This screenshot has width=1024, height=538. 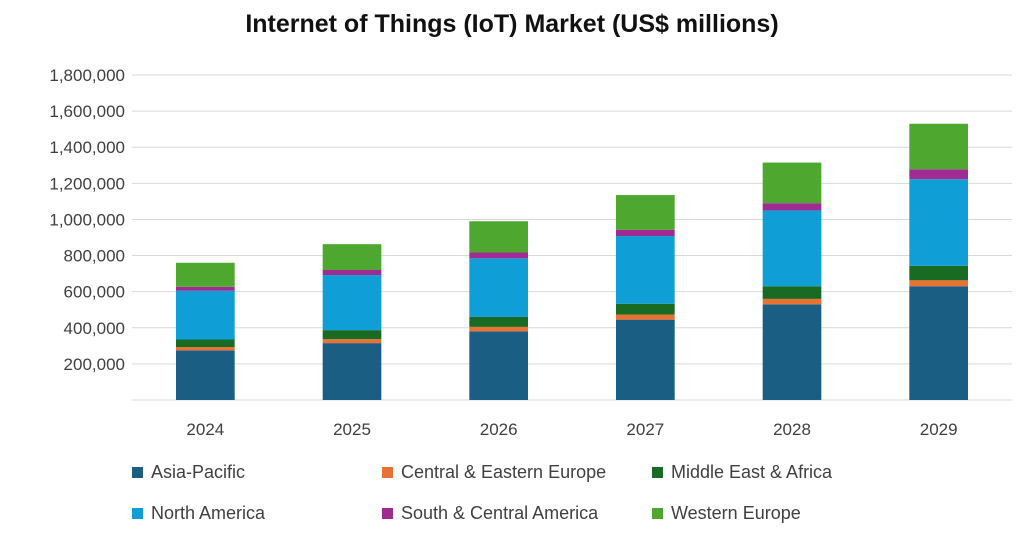 What do you see at coordinates (208, 513) in the screenshot?
I see `legend-label: North America` at bounding box center [208, 513].